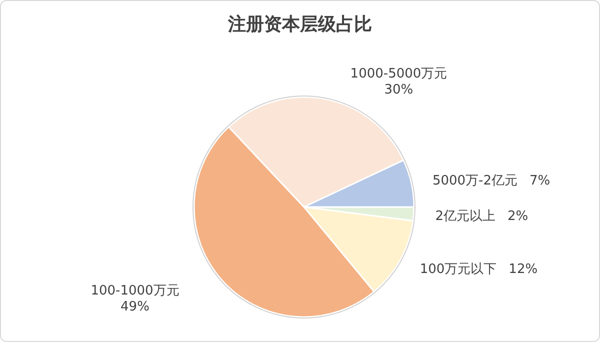  Describe the element at coordinates (399, 90) in the screenshot. I see `data-label: 30%` at that location.